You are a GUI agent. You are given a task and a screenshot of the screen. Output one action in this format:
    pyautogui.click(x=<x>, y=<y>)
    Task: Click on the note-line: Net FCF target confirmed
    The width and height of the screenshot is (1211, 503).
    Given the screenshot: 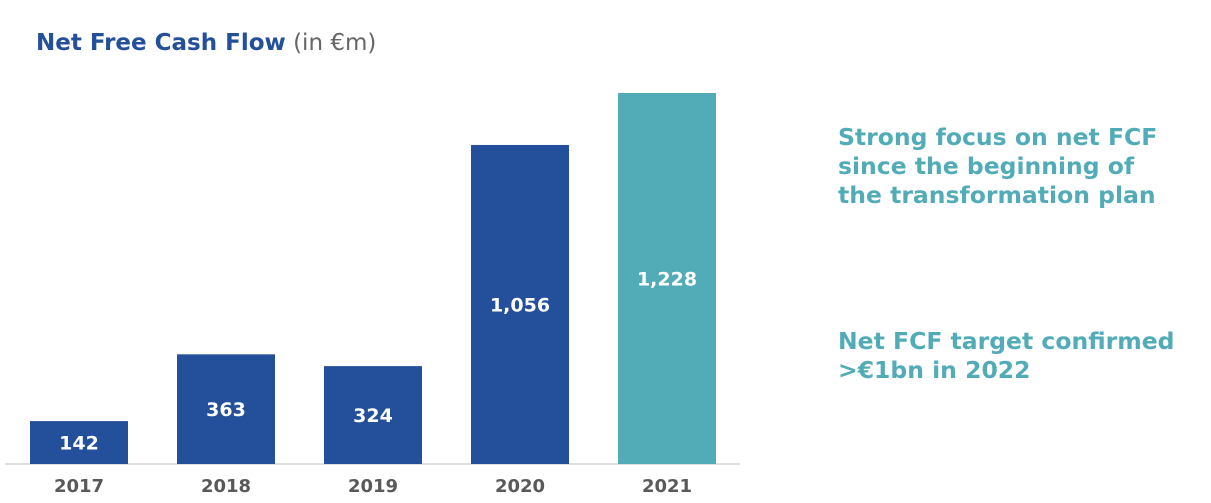 What is the action you would take?
    pyautogui.click(x=1006, y=341)
    